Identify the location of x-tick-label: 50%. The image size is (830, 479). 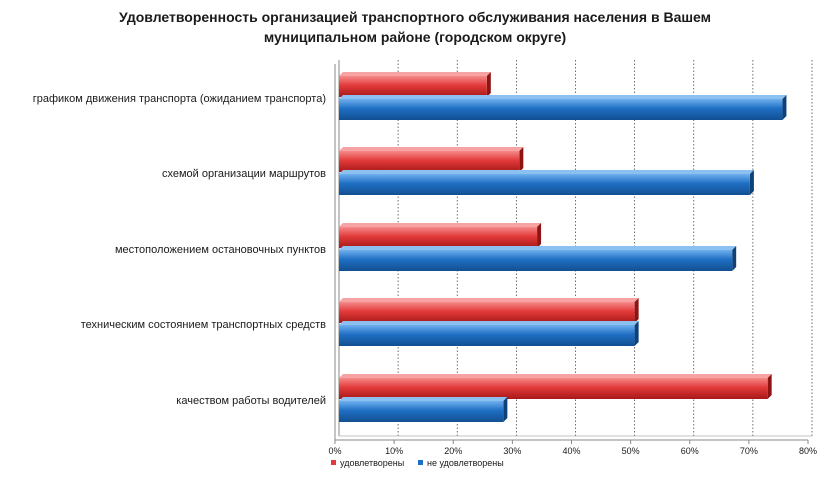
(631, 451).